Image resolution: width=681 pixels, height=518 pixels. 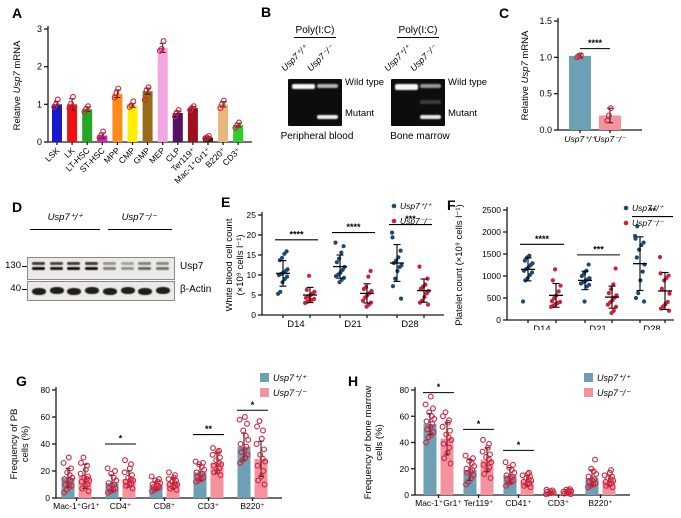 I want to click on panel-g-label: G, so click(x=21, y=381).